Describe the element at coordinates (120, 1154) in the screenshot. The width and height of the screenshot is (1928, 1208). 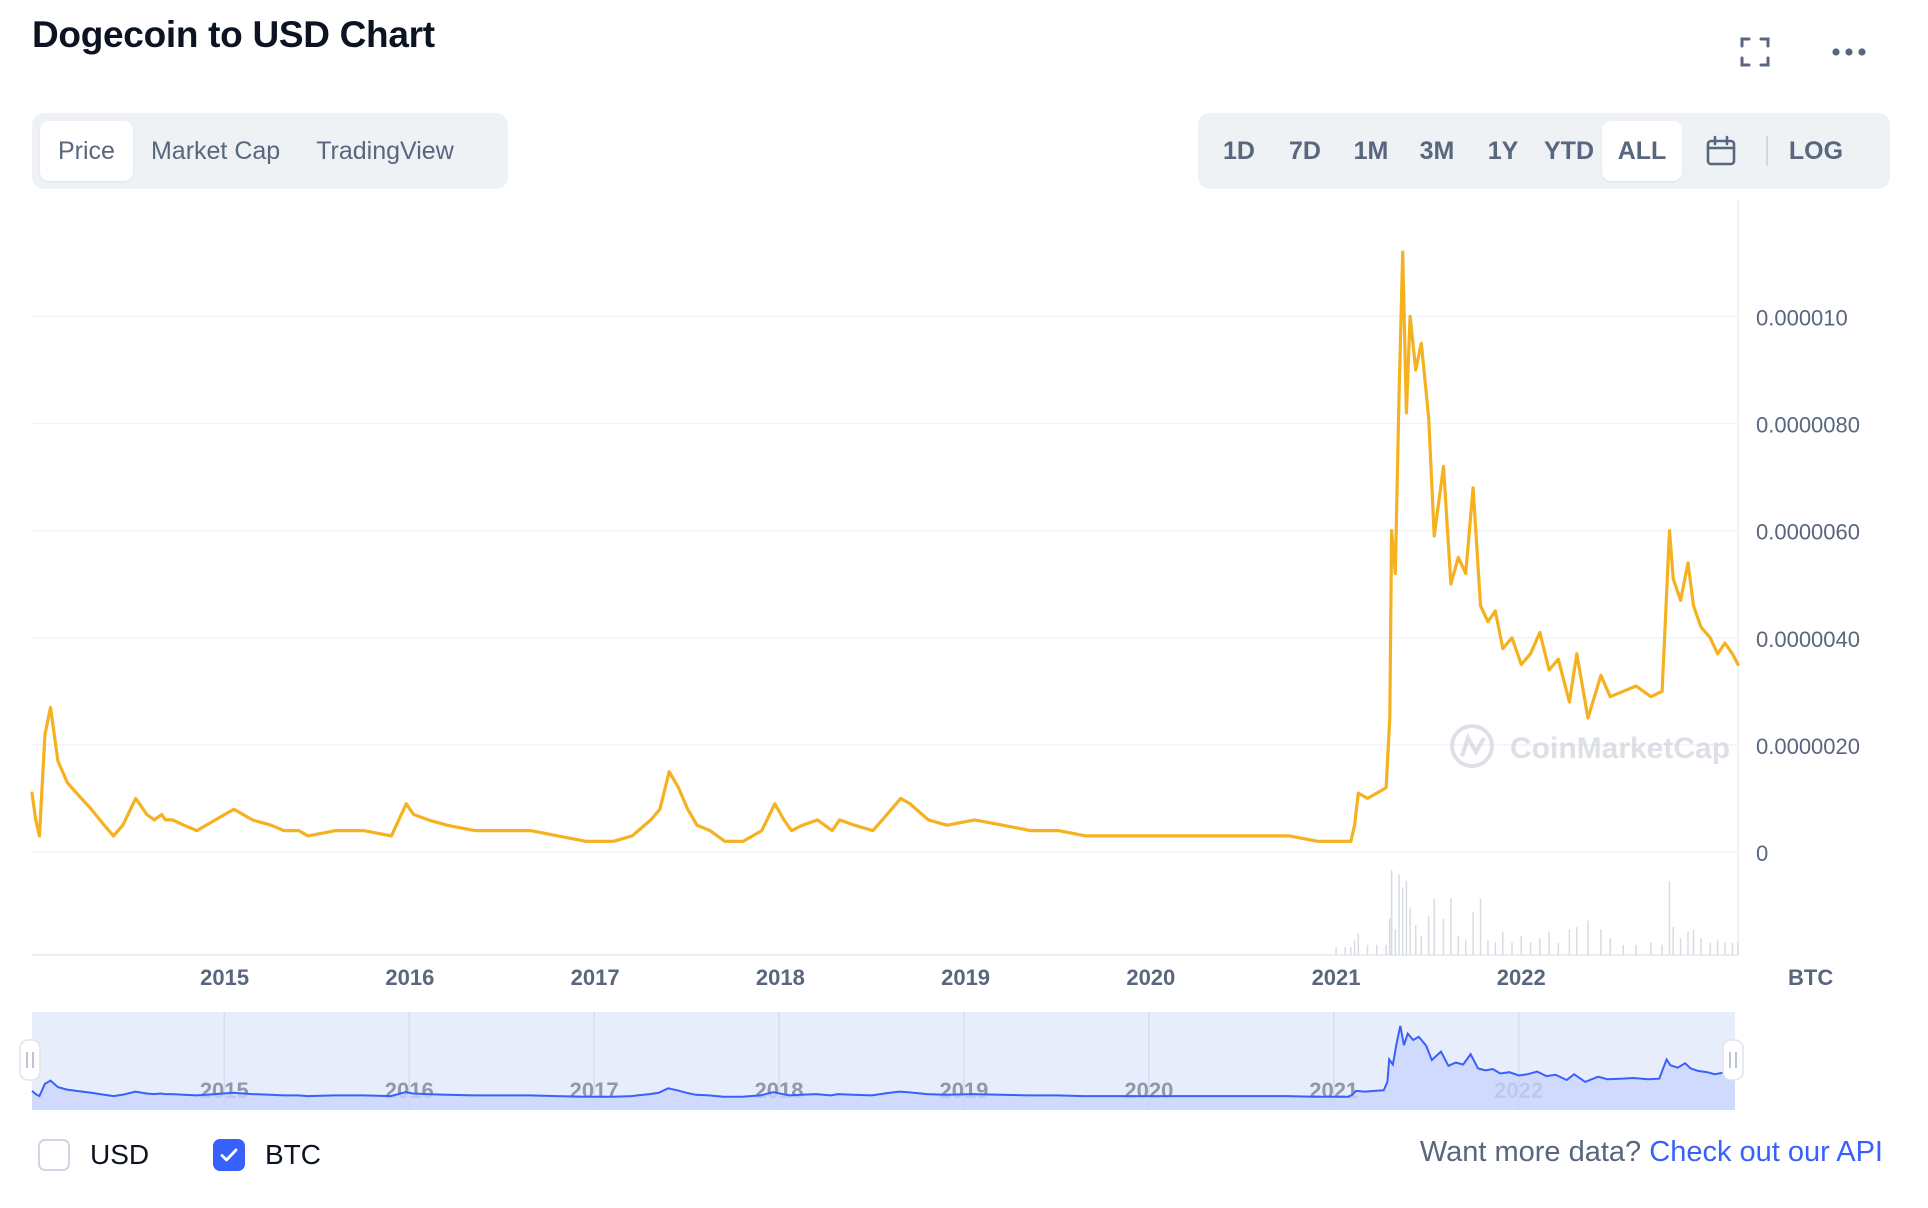
I see `usd-label: USD` at that location.